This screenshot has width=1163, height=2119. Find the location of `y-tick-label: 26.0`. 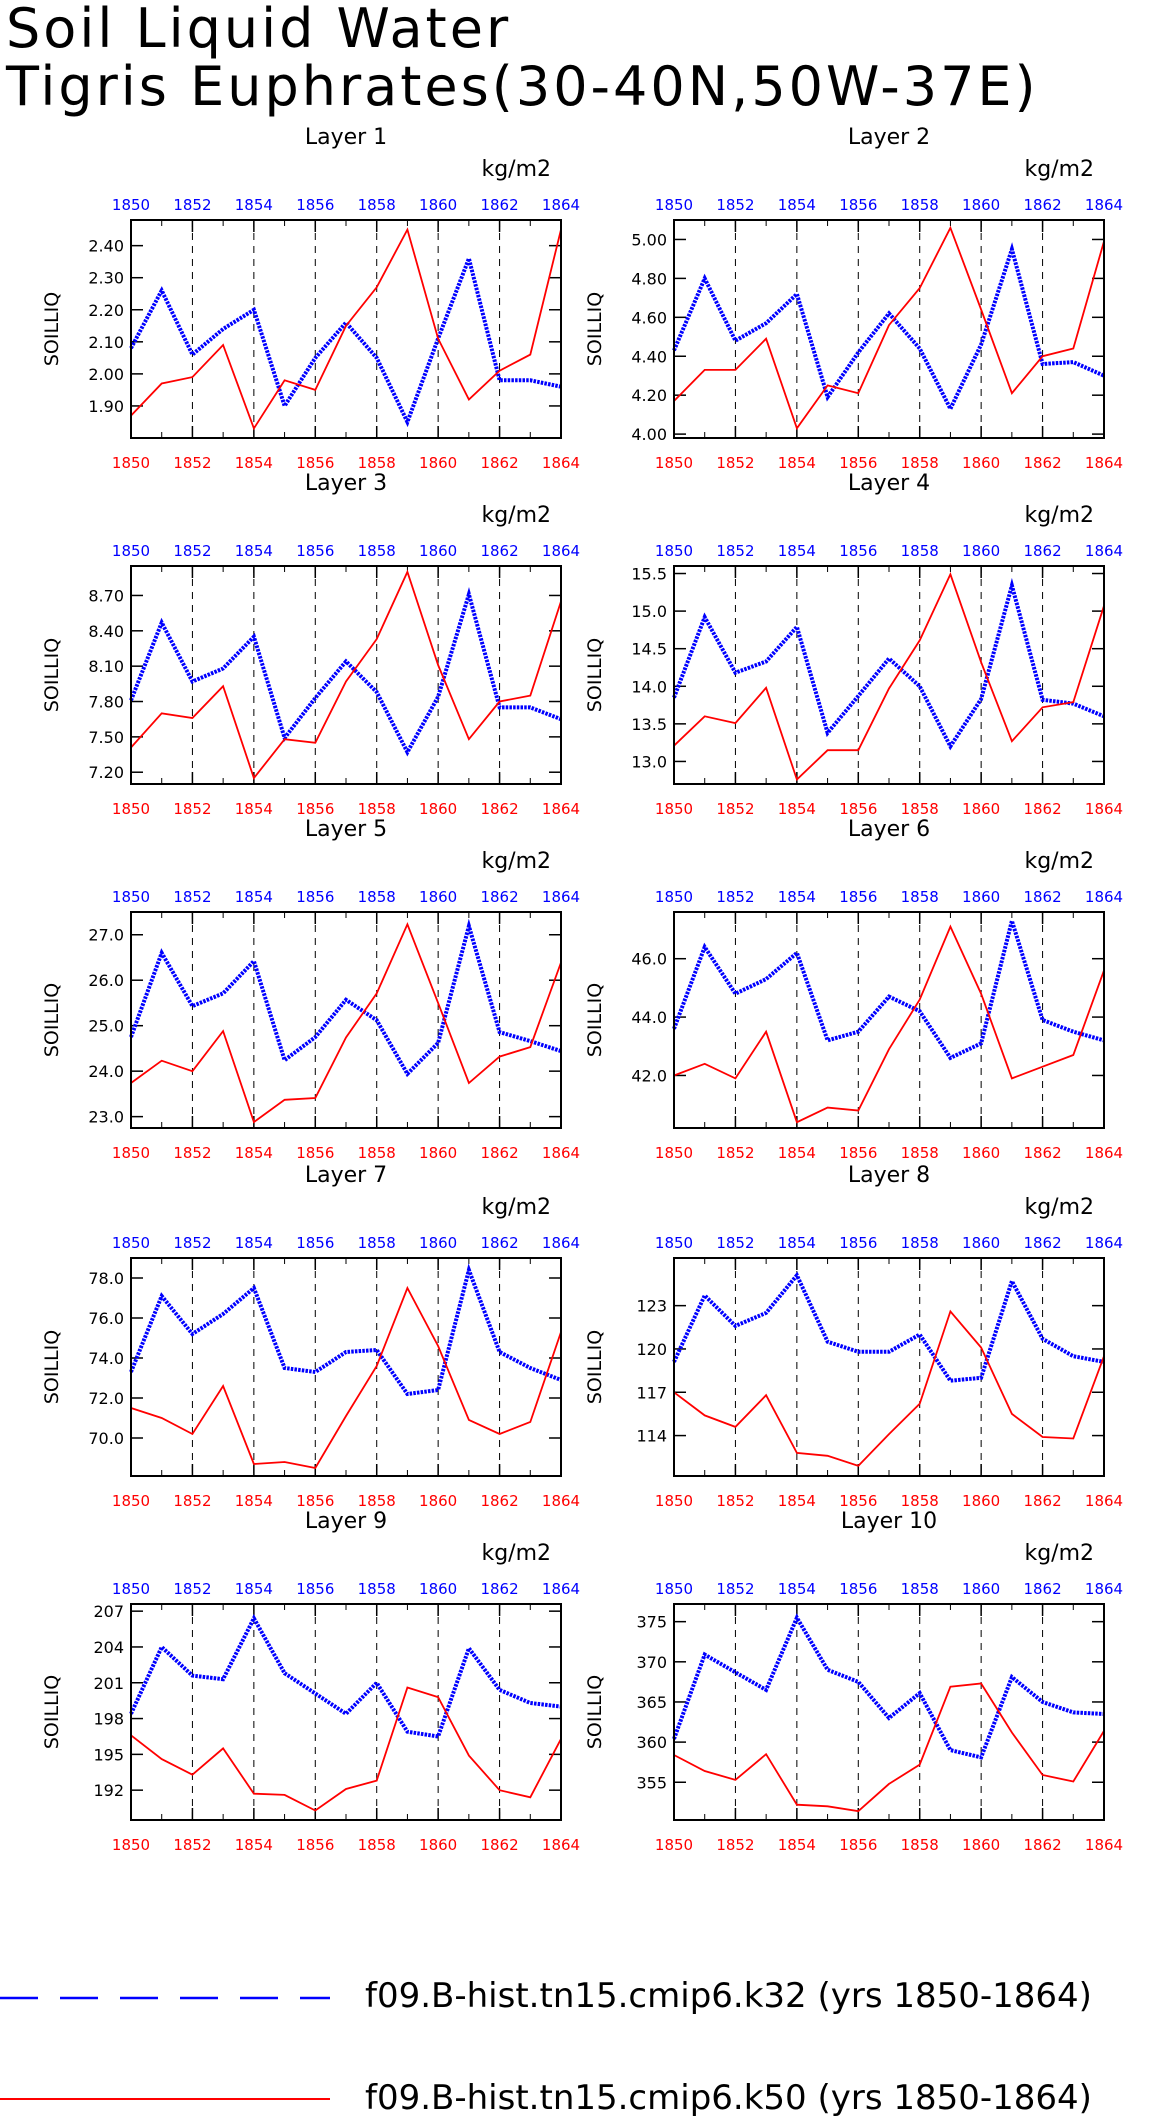

y-tick-label: 26.0 is located at coordinates (106, 980).